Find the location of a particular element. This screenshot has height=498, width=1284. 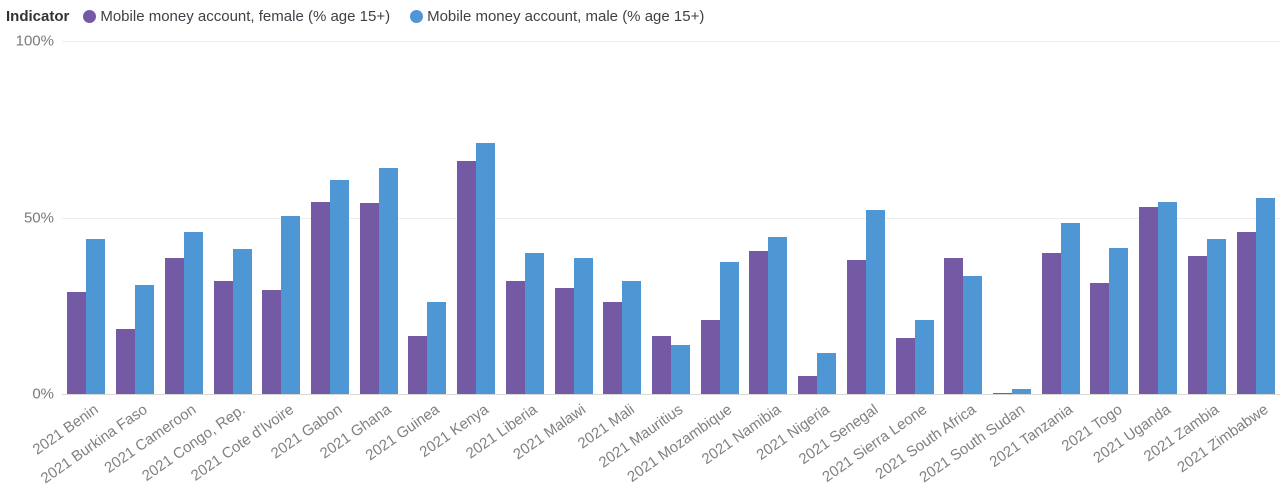

legend-label-male: Mobile money account, male (% age 15+) is located at coordinates (566, 16).